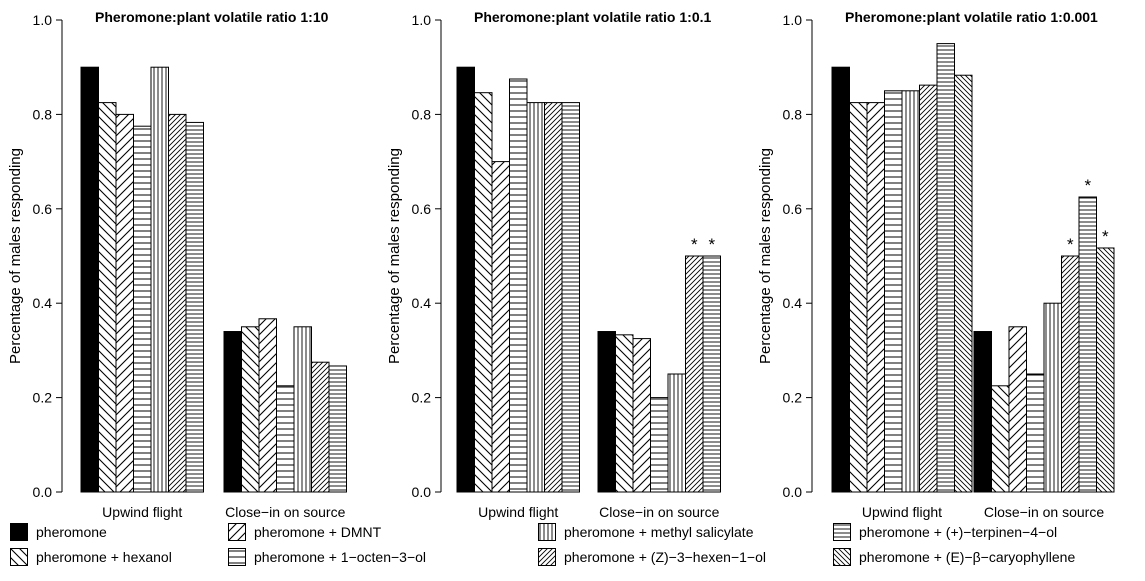 The width and height of the screenshot is (1145, 581). What do you see at coordinates (212, 17) in the screenshot?
I see `chart-title: Pheromone:plant volatile ratio 1:10` at bounding box center [212, 17].